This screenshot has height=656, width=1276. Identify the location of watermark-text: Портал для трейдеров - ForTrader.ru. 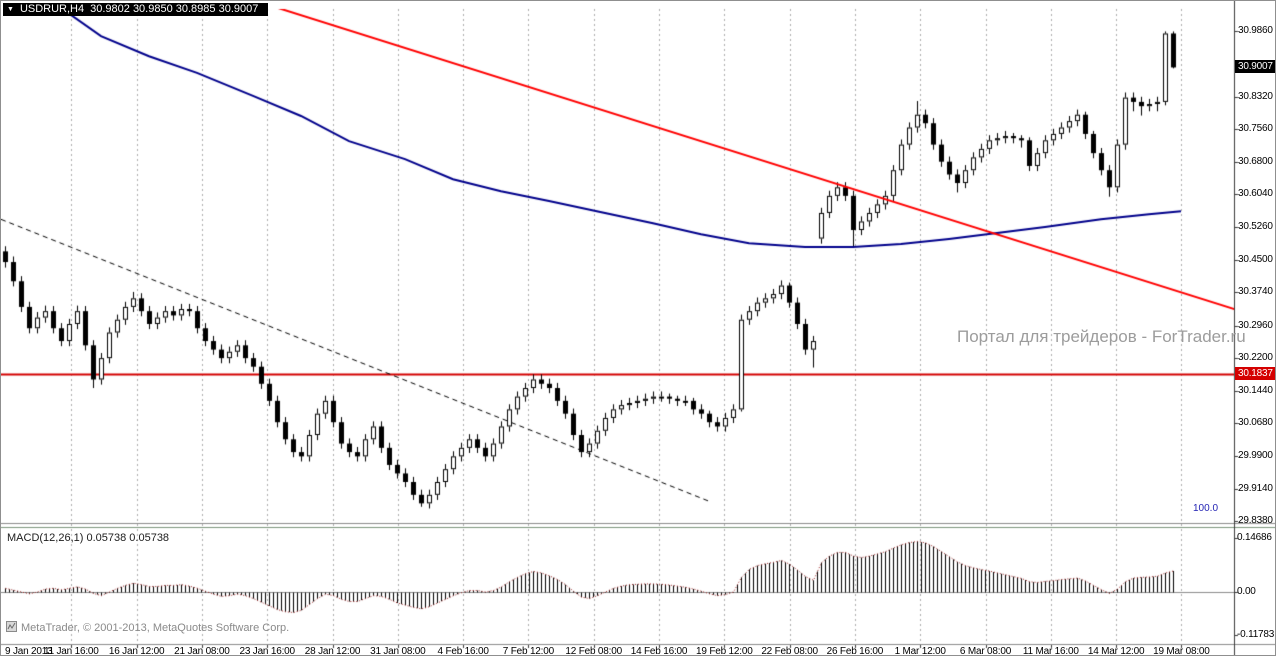
(1101, 336).